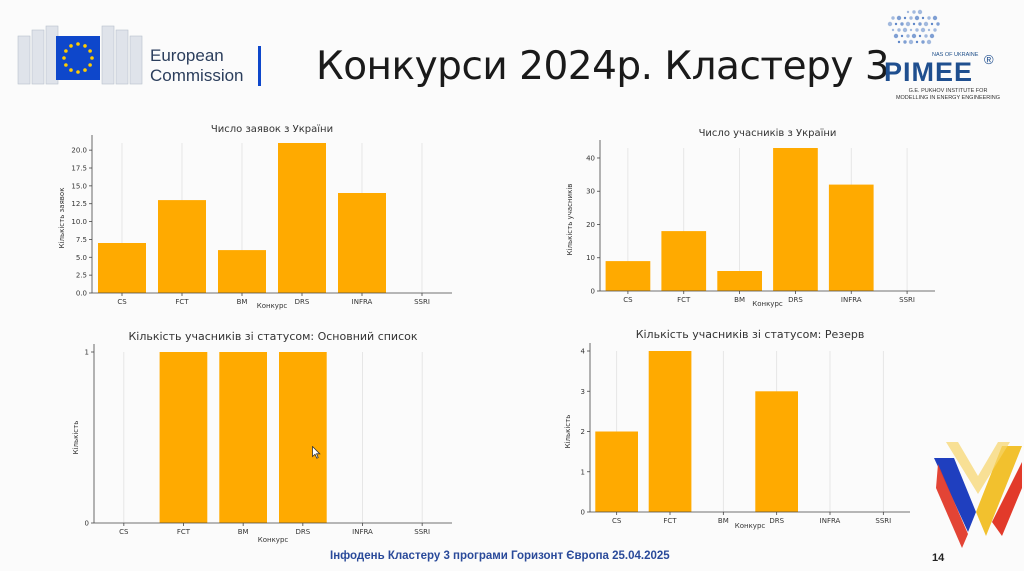 The image size is (1024, 571). I want to click on pimee-subtitle-line2: MODELLING IN ENERGY ENGINEERING, so click(948, 98).